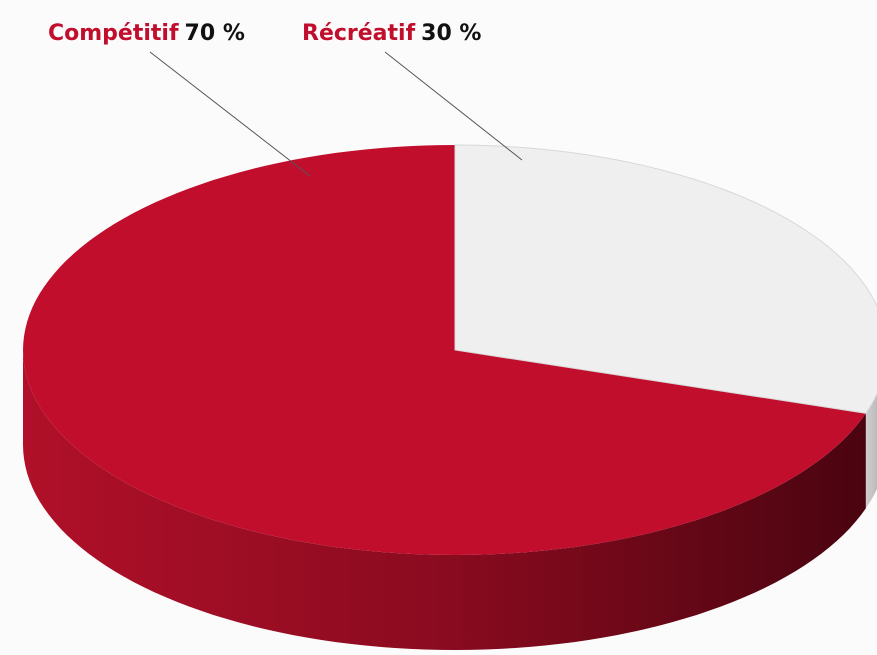 The width and height of the screenshot is (877, 655). Describe the element at coordinates (215, 33) in the screenshot. I see `label-value: 70 %` at that location.